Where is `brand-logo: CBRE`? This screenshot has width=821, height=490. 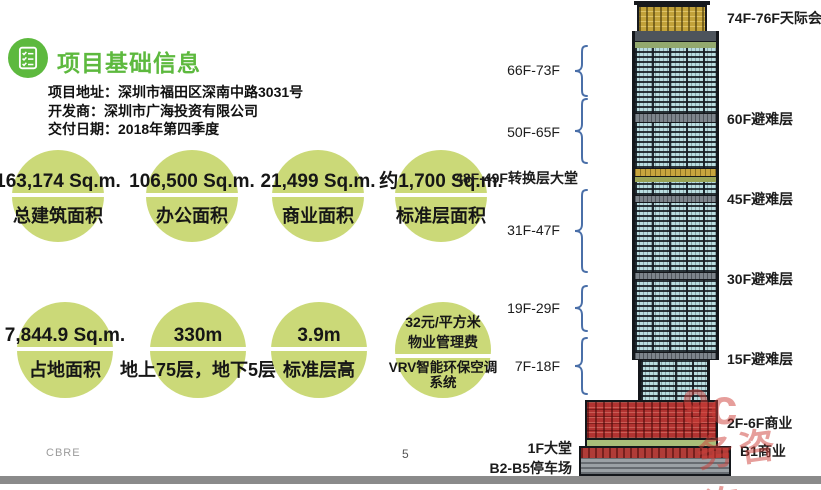 brand-logo: CBRE is located at coordinates (63, 453).